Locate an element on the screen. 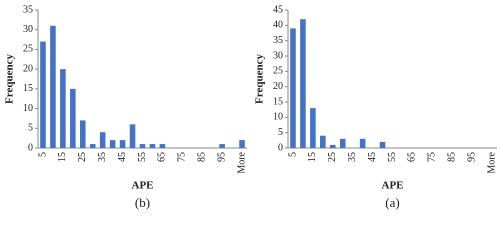 Image resolution: width=500 pixels, height=240 pixels. y-tick-label: 45 is located at coordinates (278, 9).